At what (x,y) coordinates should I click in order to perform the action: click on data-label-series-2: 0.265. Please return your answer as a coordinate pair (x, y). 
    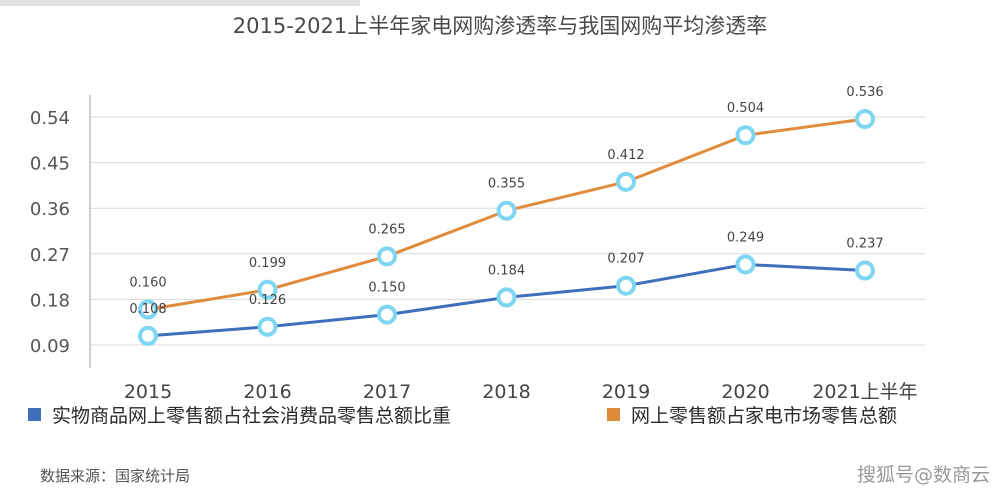
    Looking at the image, I should click on (386, 229).